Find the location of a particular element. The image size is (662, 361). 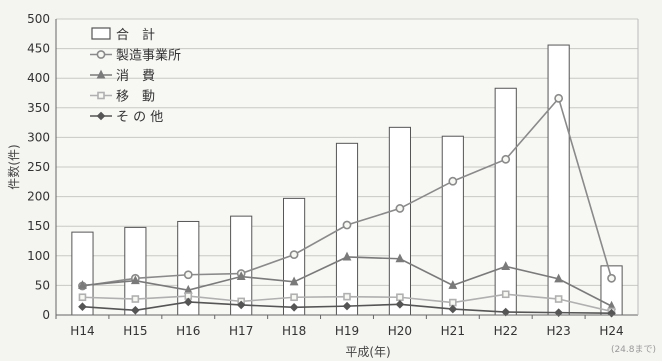

x-tick-label: H17 is located at coordinates (241, 331).